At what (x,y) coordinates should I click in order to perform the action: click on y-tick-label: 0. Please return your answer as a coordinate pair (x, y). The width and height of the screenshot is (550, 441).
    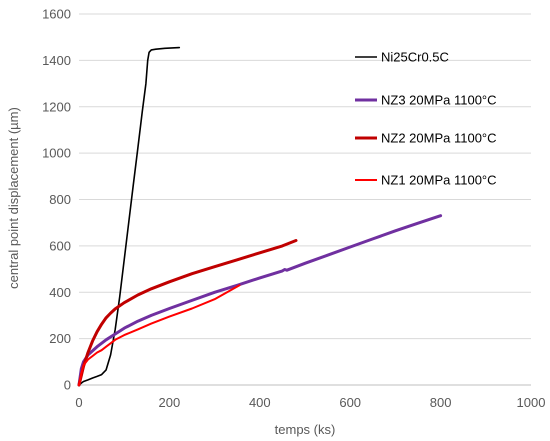
    Looking at the image, I should click on (67, 385).